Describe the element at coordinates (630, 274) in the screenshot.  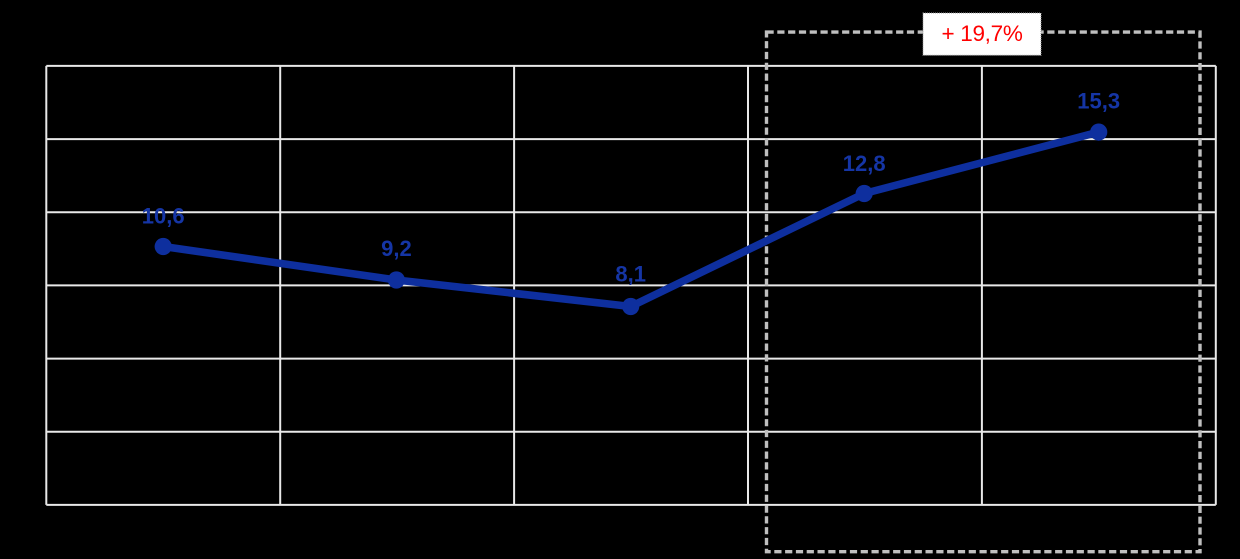
I see `svg-text: 8,1` at that location.